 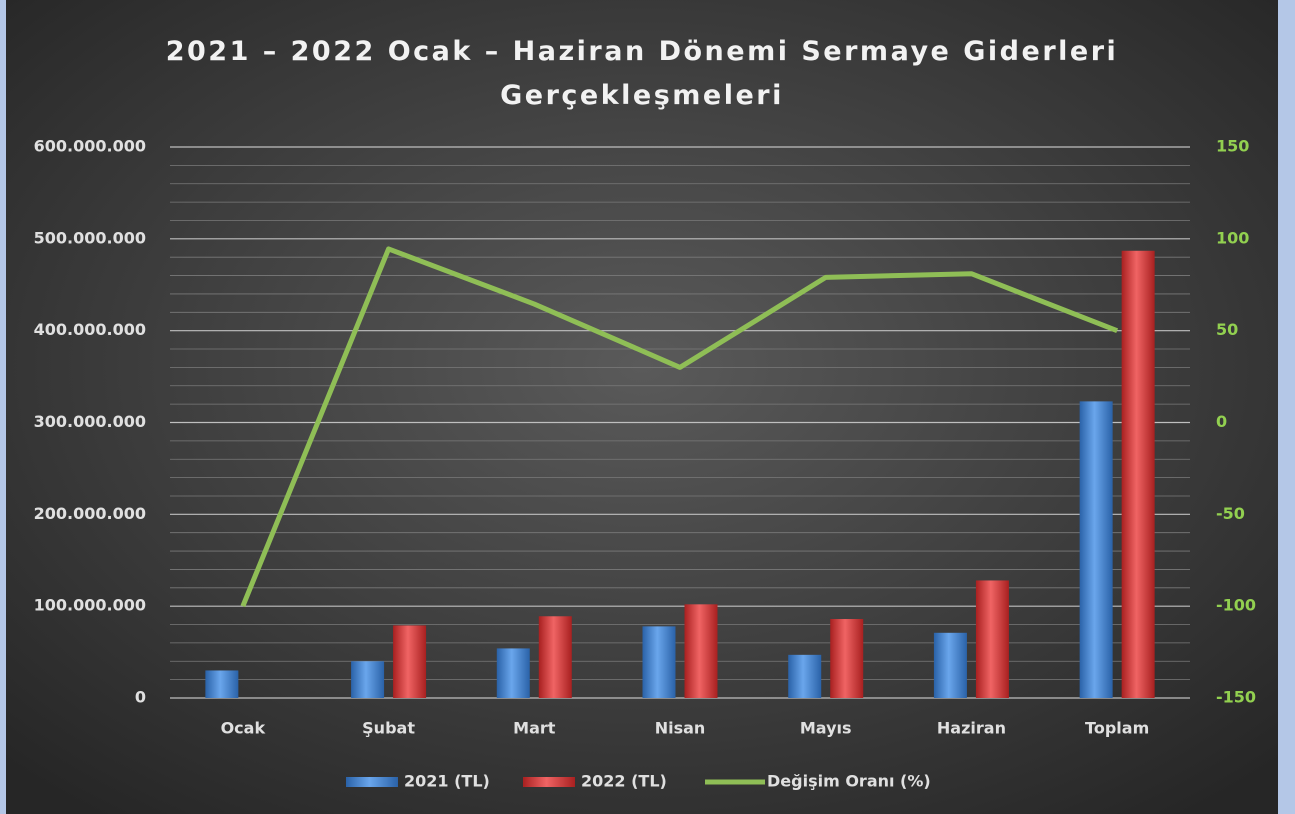 What do you see at coordinates (1232, 146) in the screenshot?
I see `y2-tick-label: 150` at bounding box center [1232, 146].